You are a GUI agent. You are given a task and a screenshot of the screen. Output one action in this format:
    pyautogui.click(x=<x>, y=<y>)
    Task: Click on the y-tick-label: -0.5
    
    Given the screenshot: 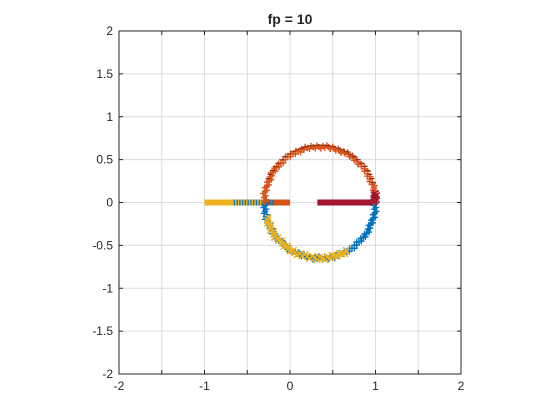 What is the action you would take?
    pyautogui.click(x=102, y=245)
    